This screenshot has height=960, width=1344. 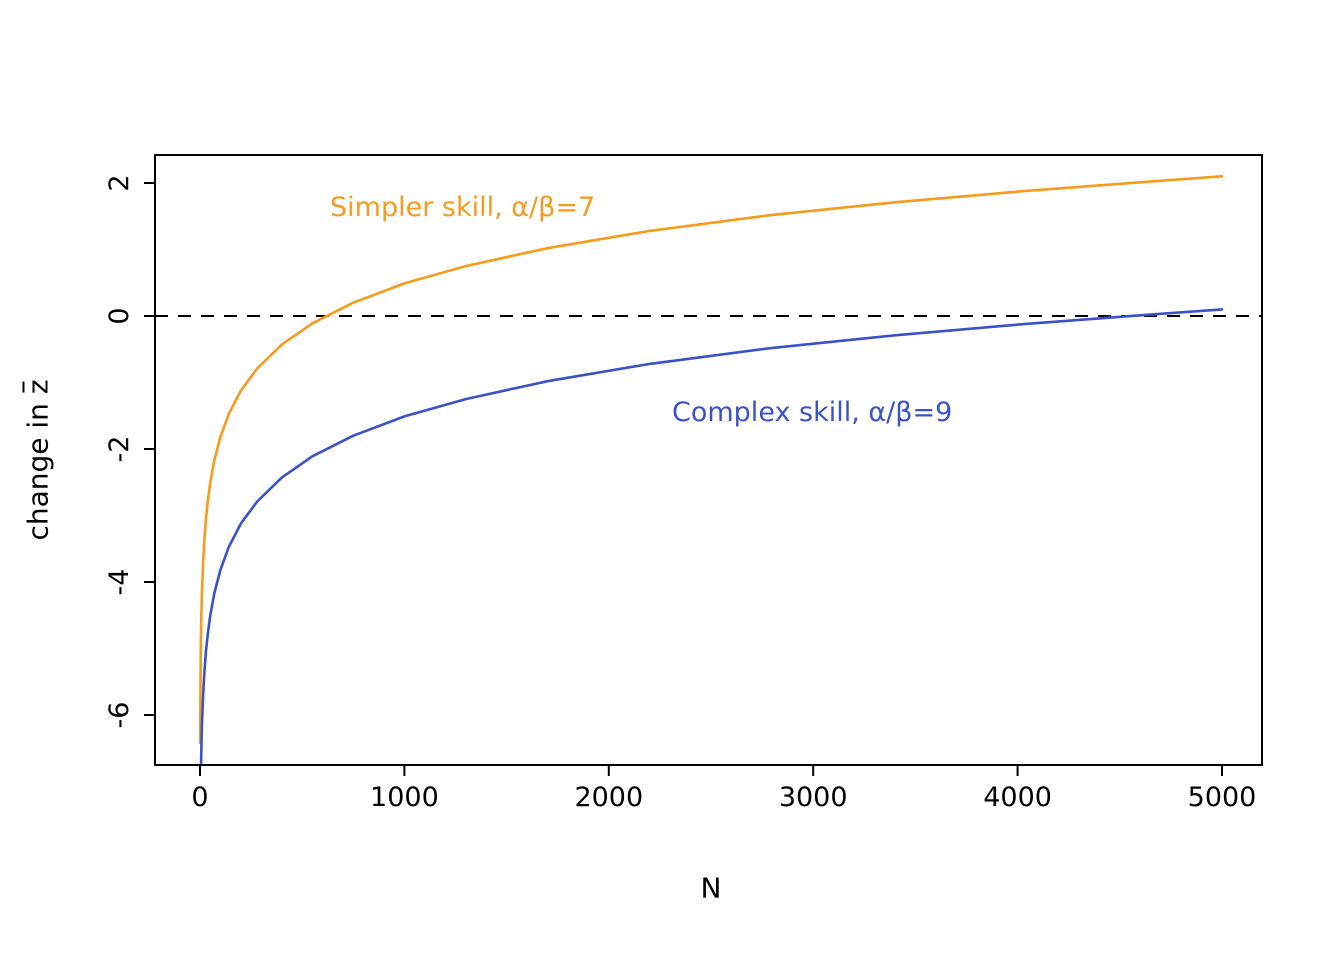 I want to click on x-tick-label: 4000, so click(x=1017, y=797).